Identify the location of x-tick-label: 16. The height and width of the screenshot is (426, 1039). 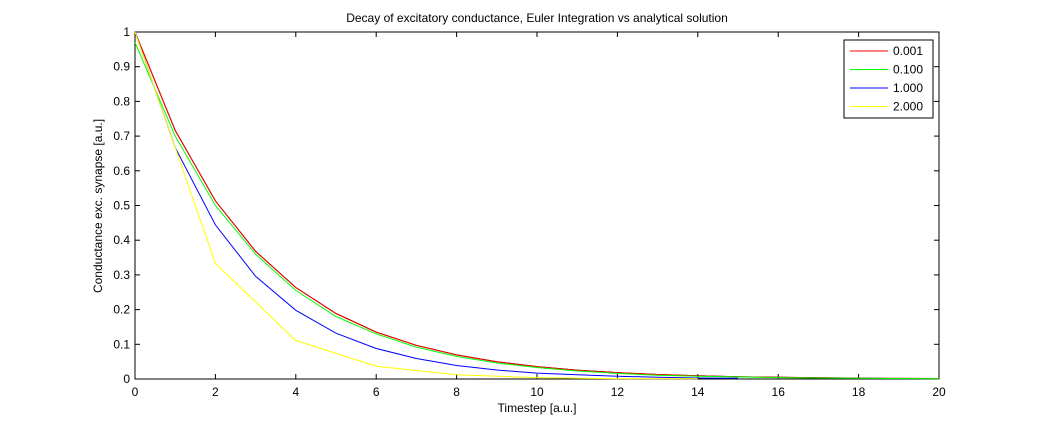
(779, 392).